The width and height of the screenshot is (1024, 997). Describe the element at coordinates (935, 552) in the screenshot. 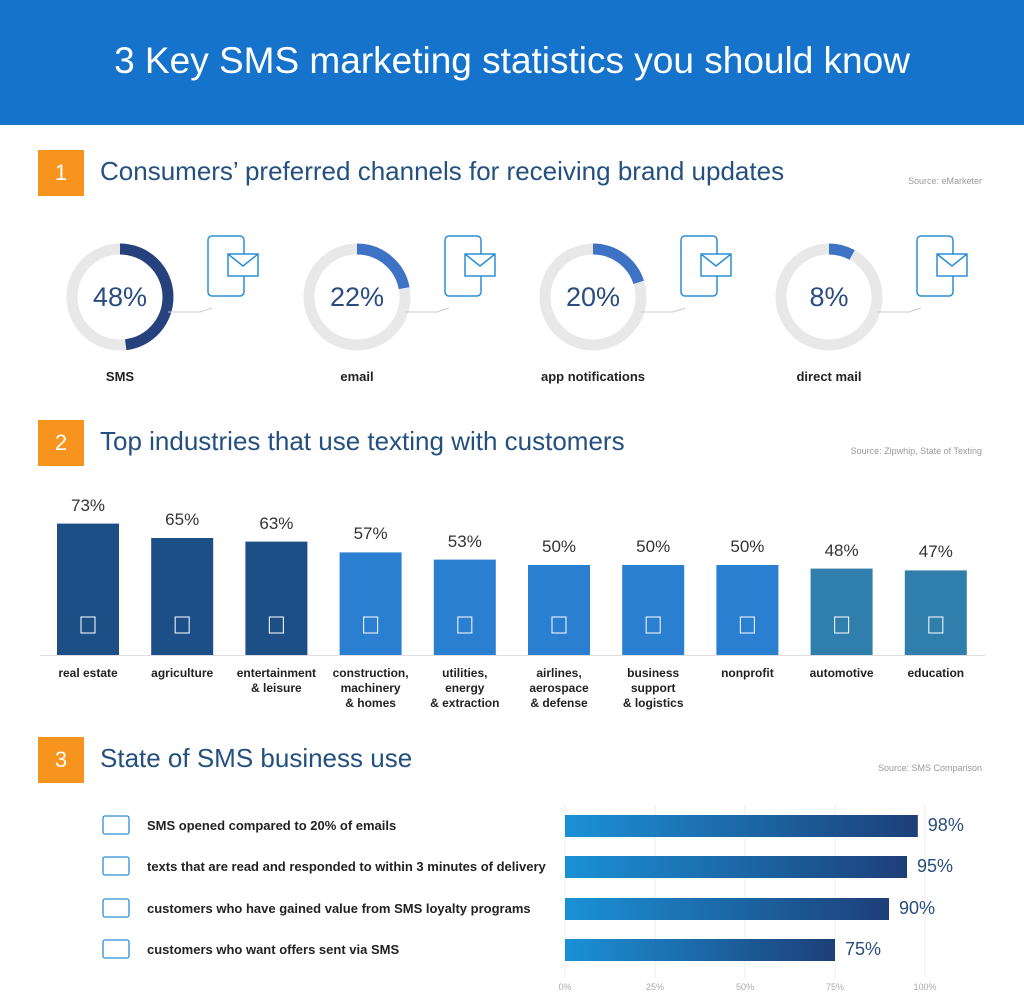

I see `bar-value: 47%` at that location.